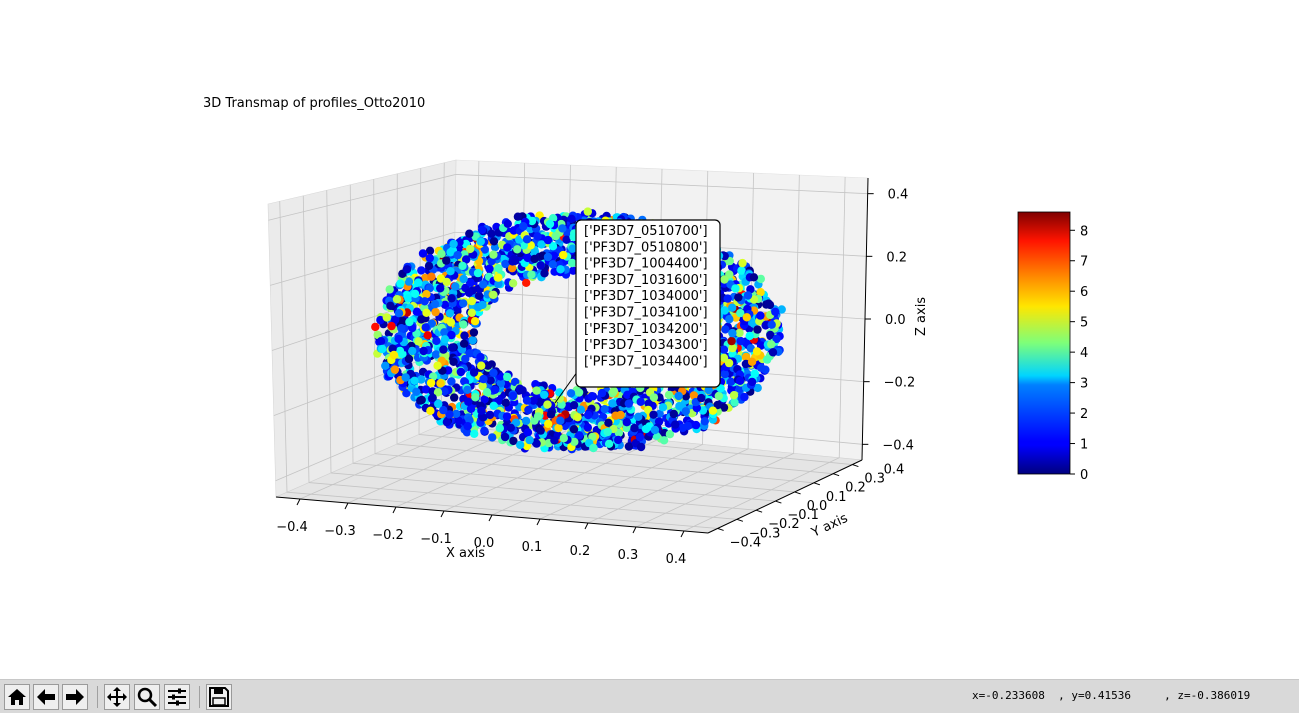 This screenshot has height=713, width=1299. I want to click on annotation-line: ['PF3D7_0510700'], so click(646, 231).